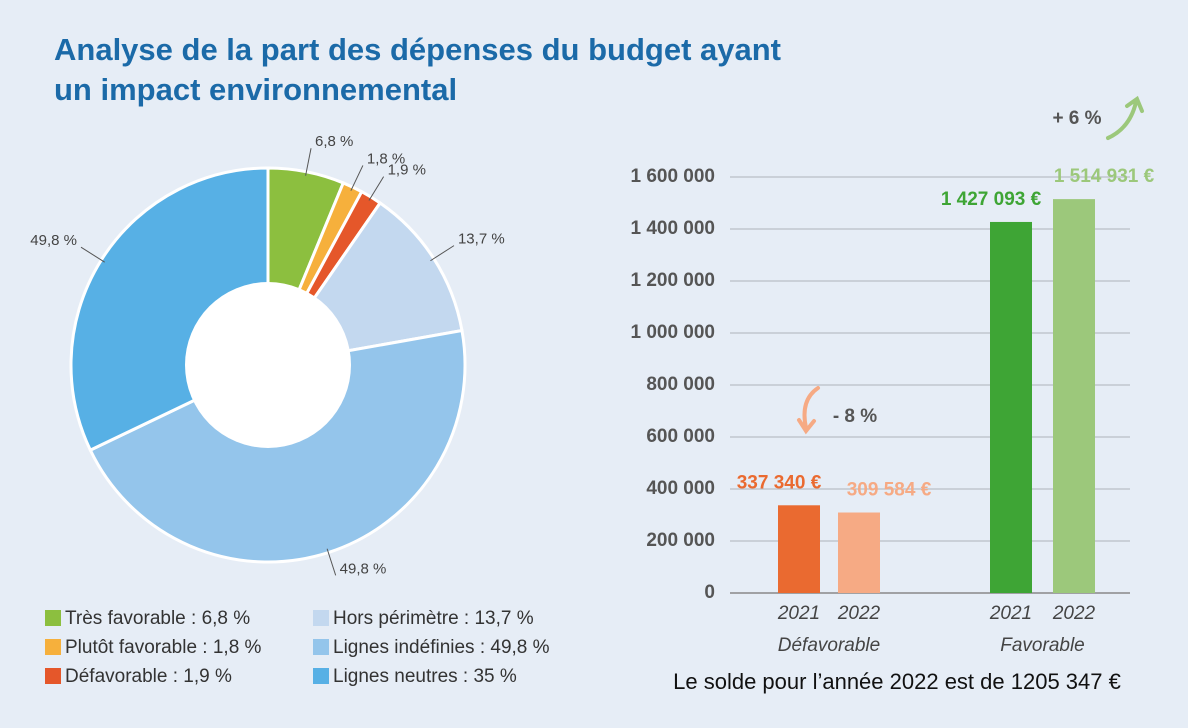  What do you see at coordinates (425, 676) in the screenshot?
I see `legend-label: Lignes neutres : 35 %` at bounding box center [425, 676].